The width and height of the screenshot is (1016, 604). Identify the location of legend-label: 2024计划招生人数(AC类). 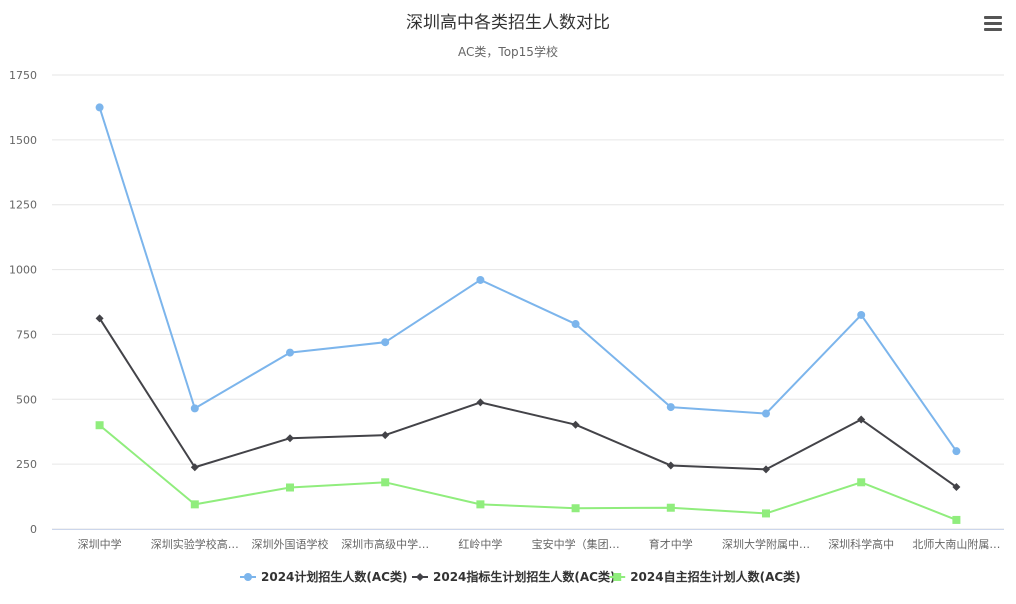
(334, 576).